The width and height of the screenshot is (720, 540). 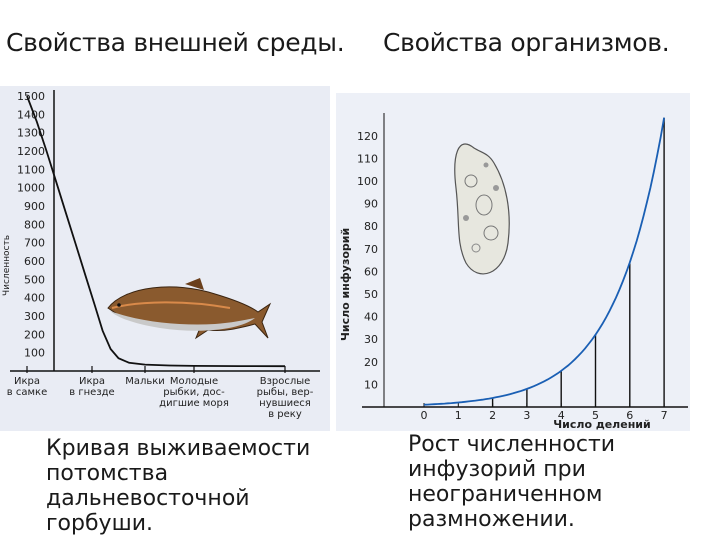 What do you see at coordinates (194, 381) in the screenshot?
I see `survival-x-category-line: Молодые` at bounding box center [194, 381].